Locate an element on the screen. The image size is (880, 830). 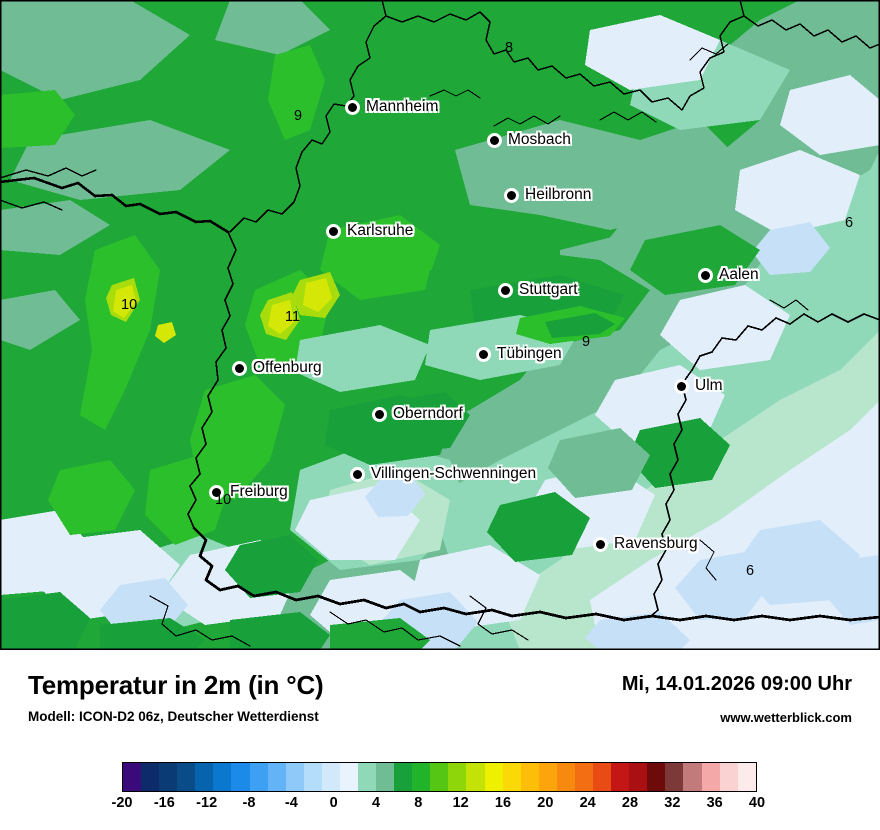
city-name: Karlsruhe is located at coordinates (380, 230).